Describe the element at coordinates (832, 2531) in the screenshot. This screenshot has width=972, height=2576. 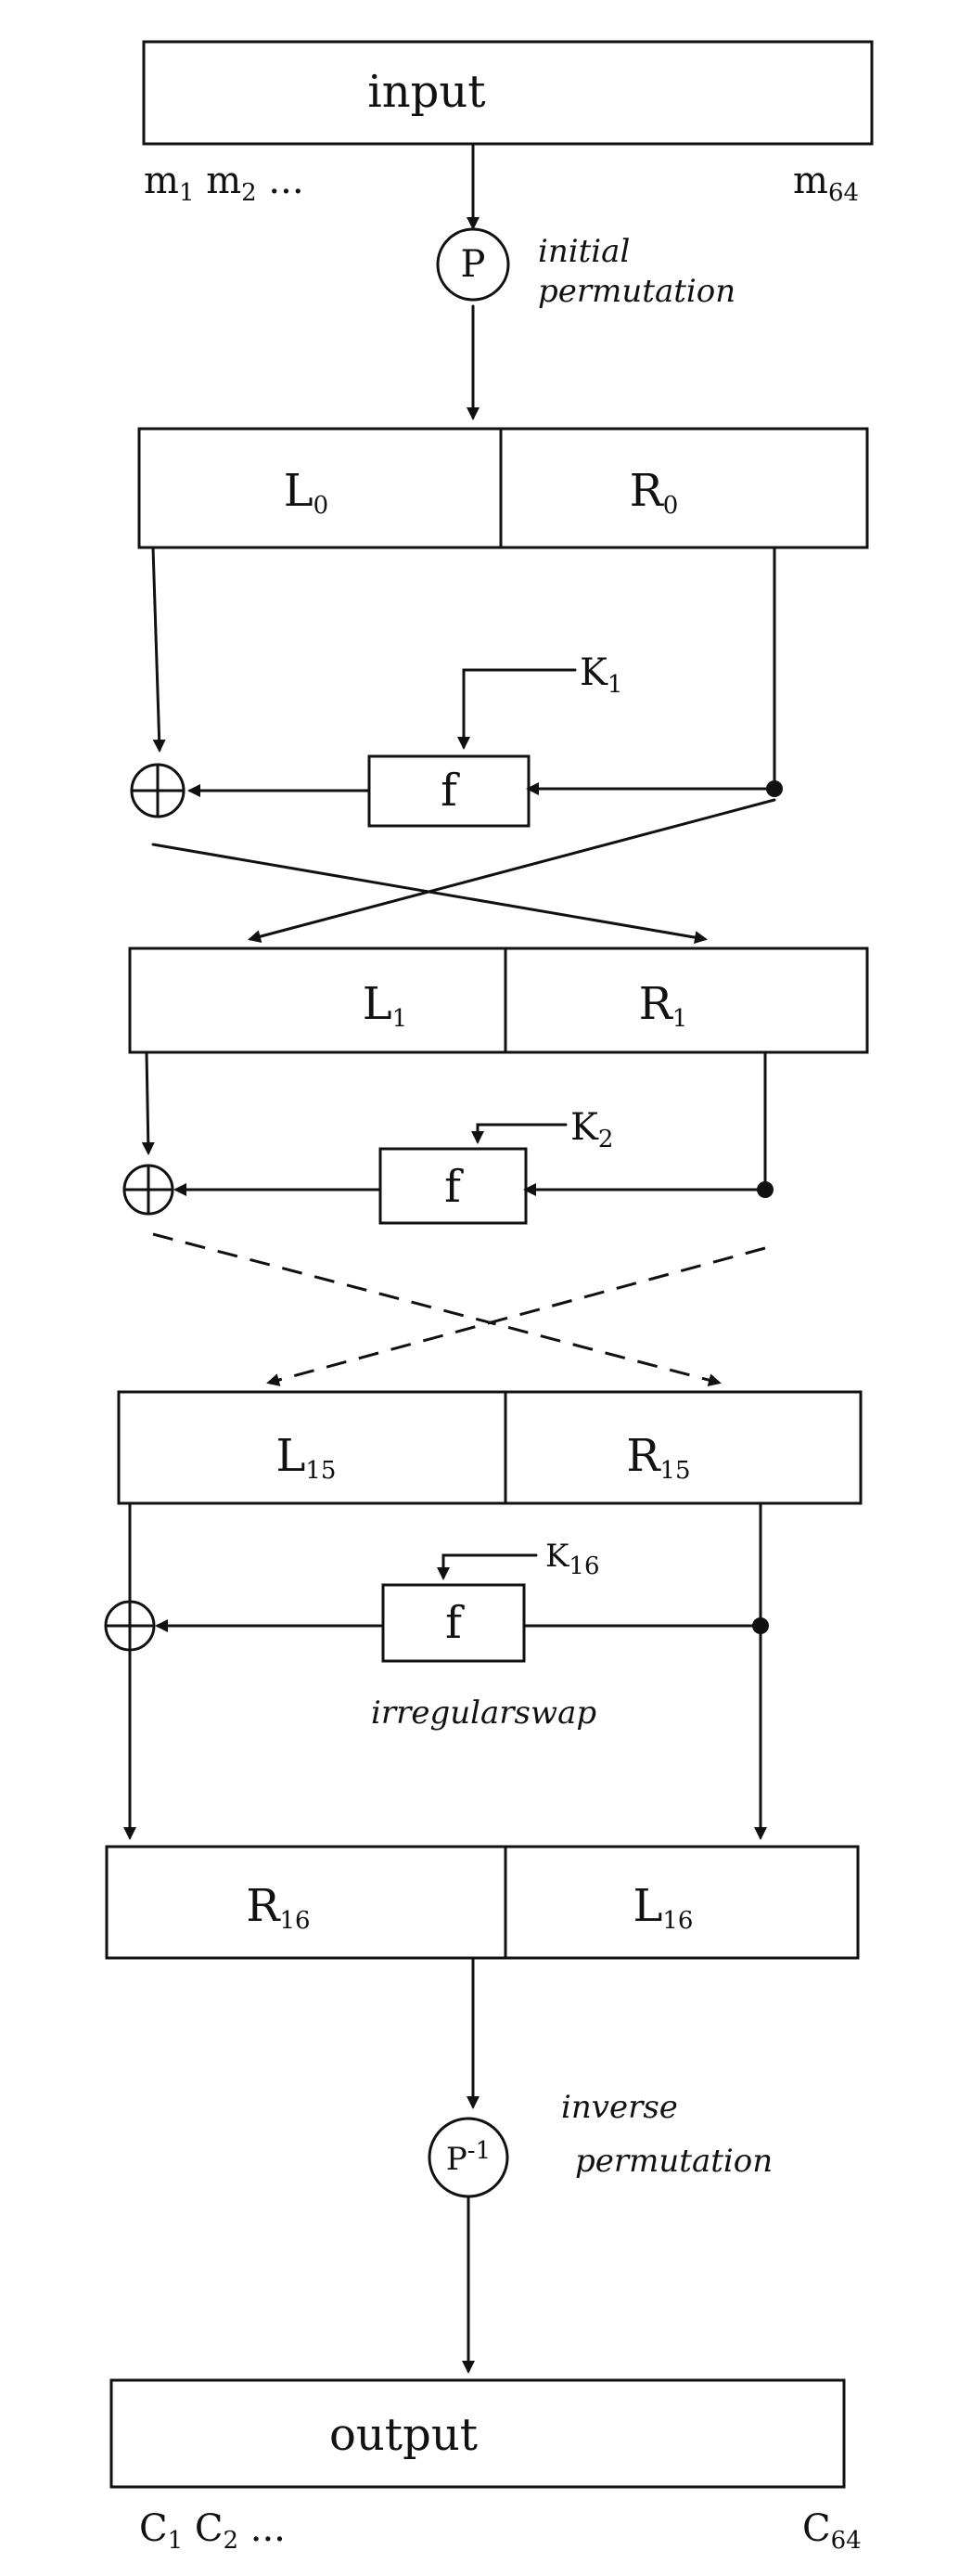
I see `output-last-bit: C64` at that location.